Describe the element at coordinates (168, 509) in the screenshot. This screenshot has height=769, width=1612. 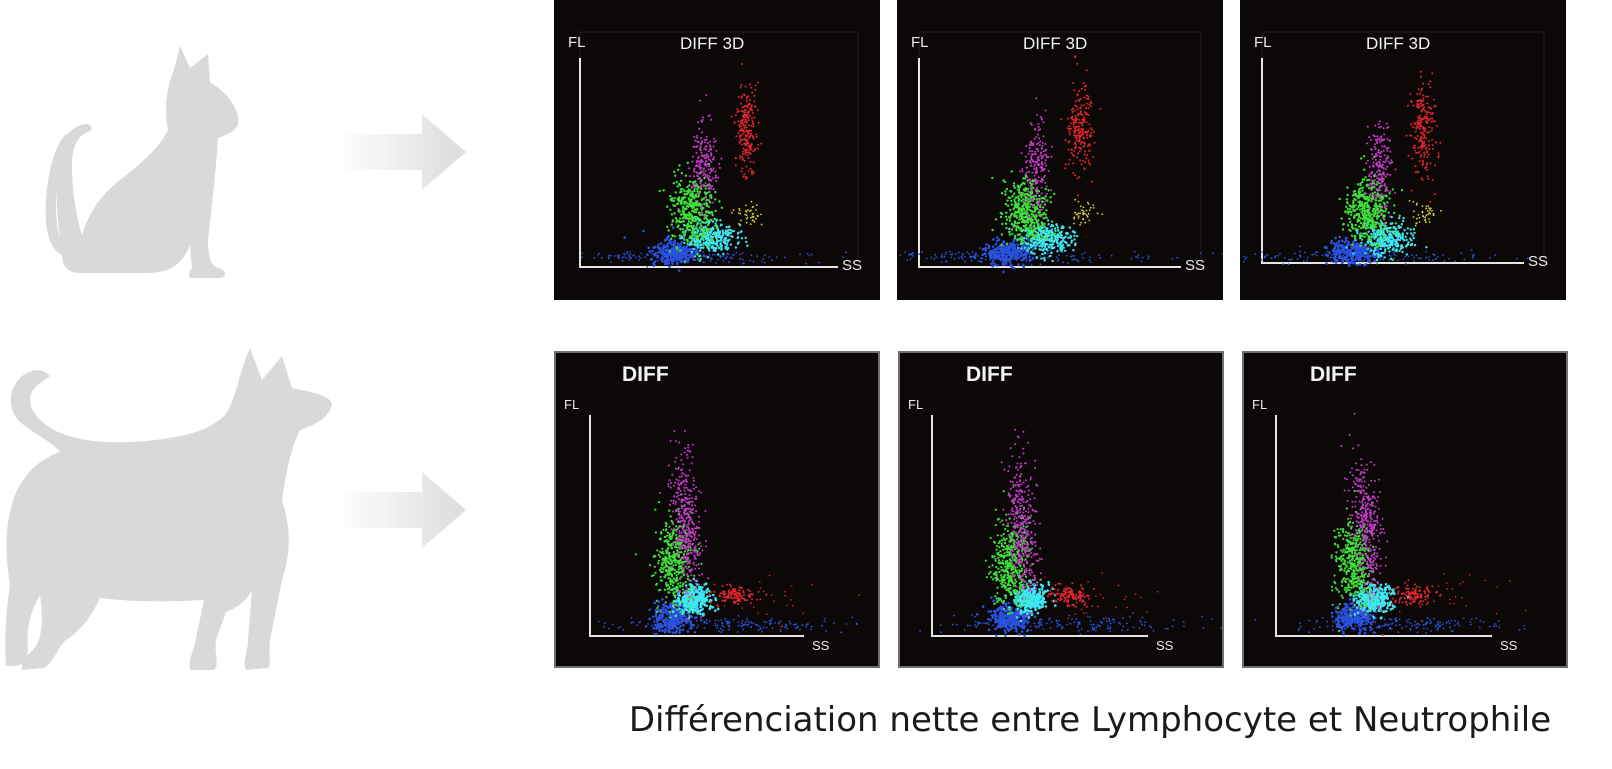
I see `dog-silhouette-icon` at that location.